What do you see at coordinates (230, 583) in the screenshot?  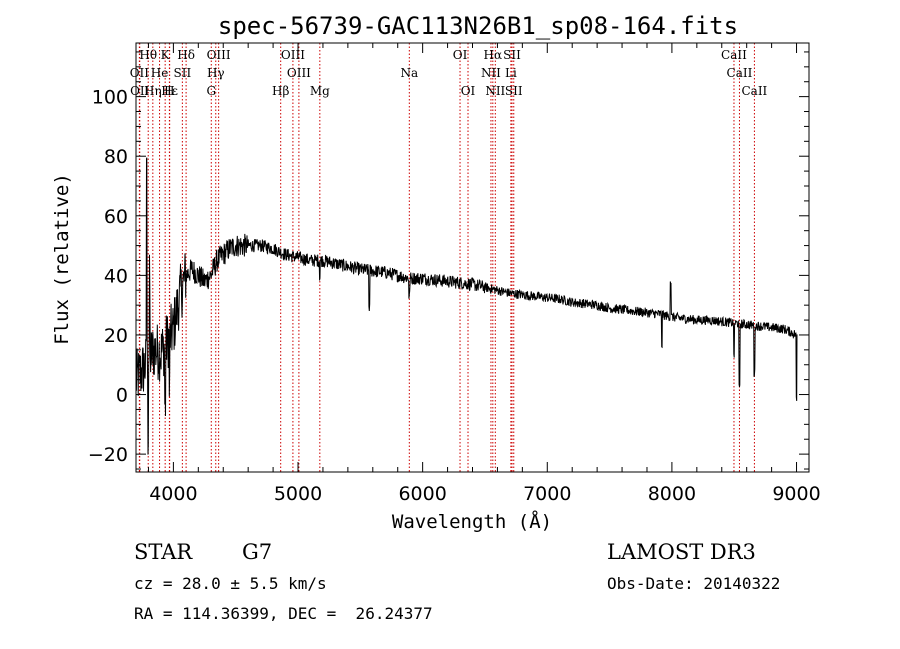 I see `redshift-text: cz = 28.0 ± 5.5 km/s` at bounding box center [230, 583].